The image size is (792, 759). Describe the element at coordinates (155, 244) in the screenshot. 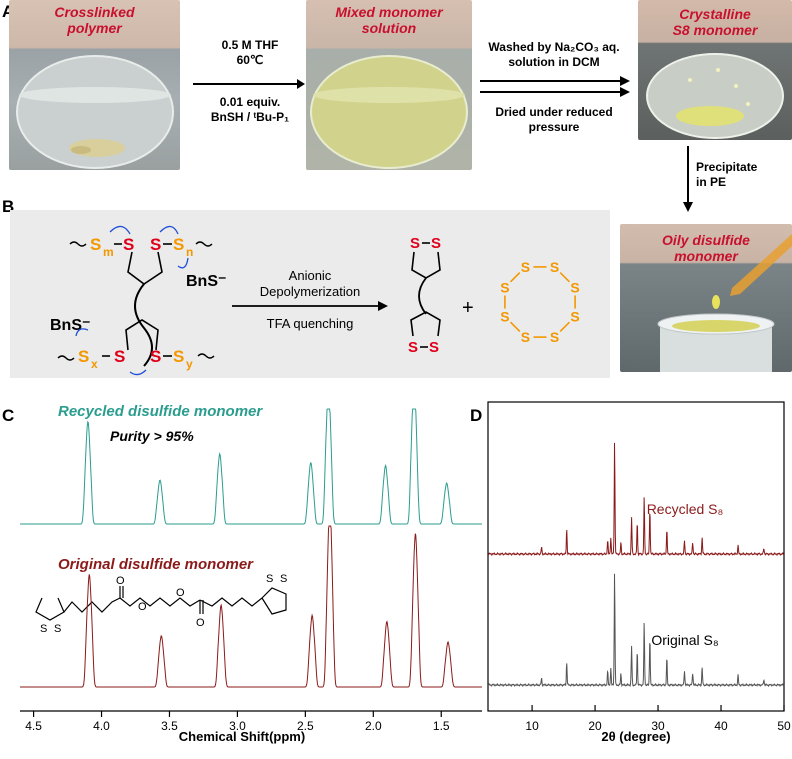

I see `s-upper-red2: S` at that location.